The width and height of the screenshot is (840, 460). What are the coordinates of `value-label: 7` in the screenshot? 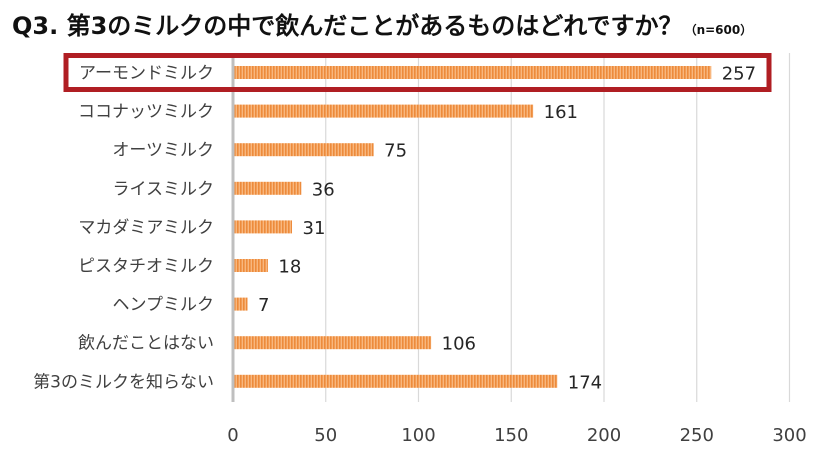 It's located at (263, 305).